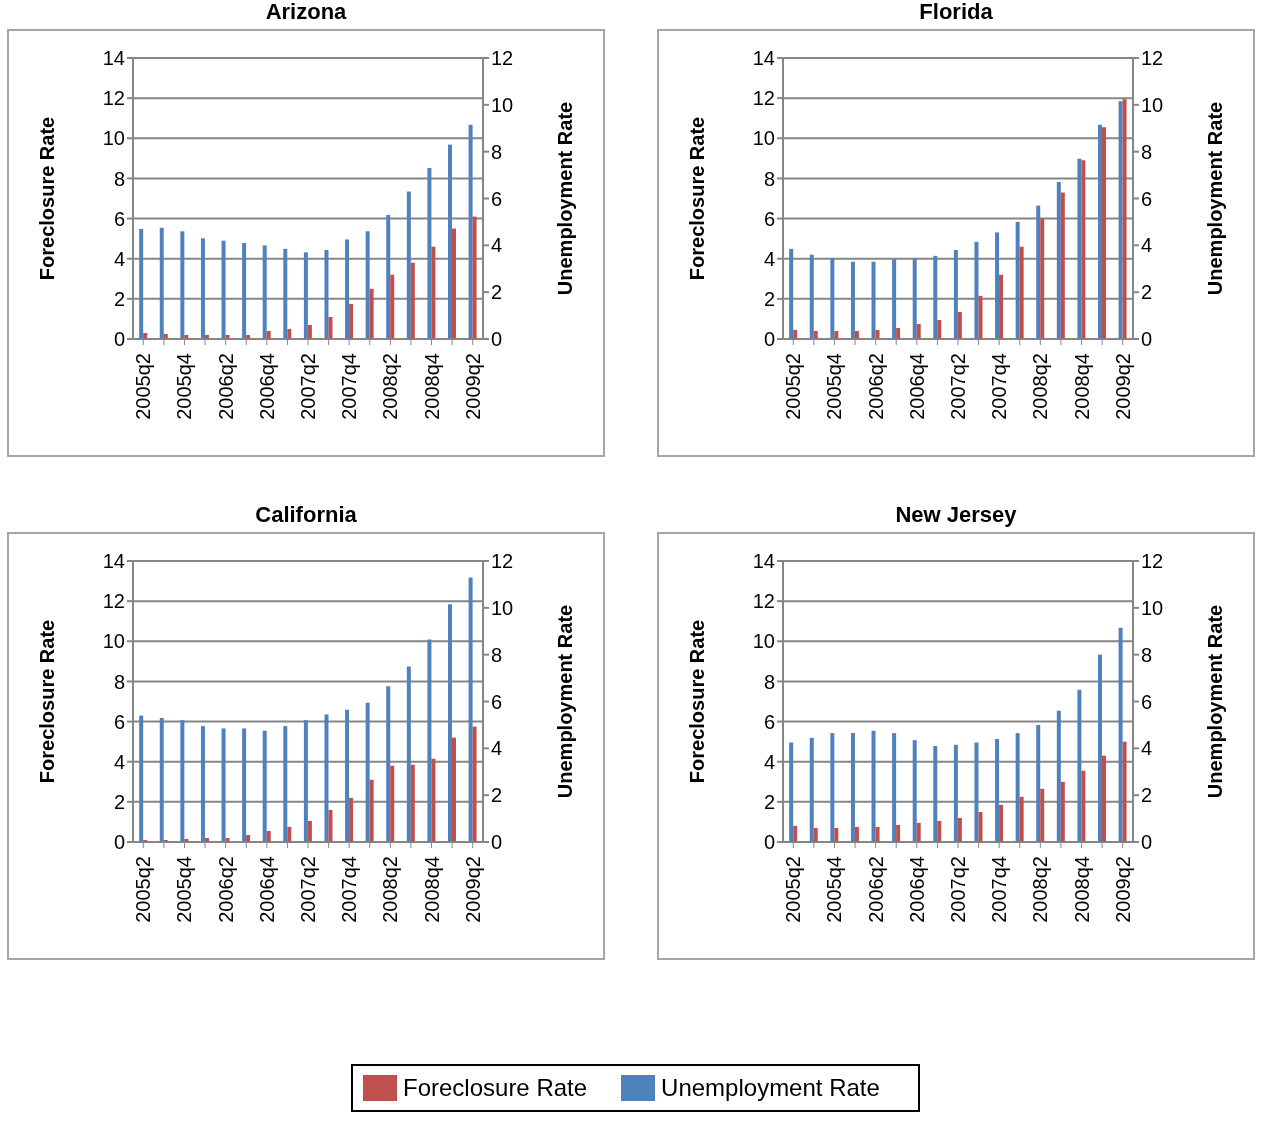  Describe the element at coordinates (763, 561) in the screenshot. I see `y-tick-label: 14` at that location.